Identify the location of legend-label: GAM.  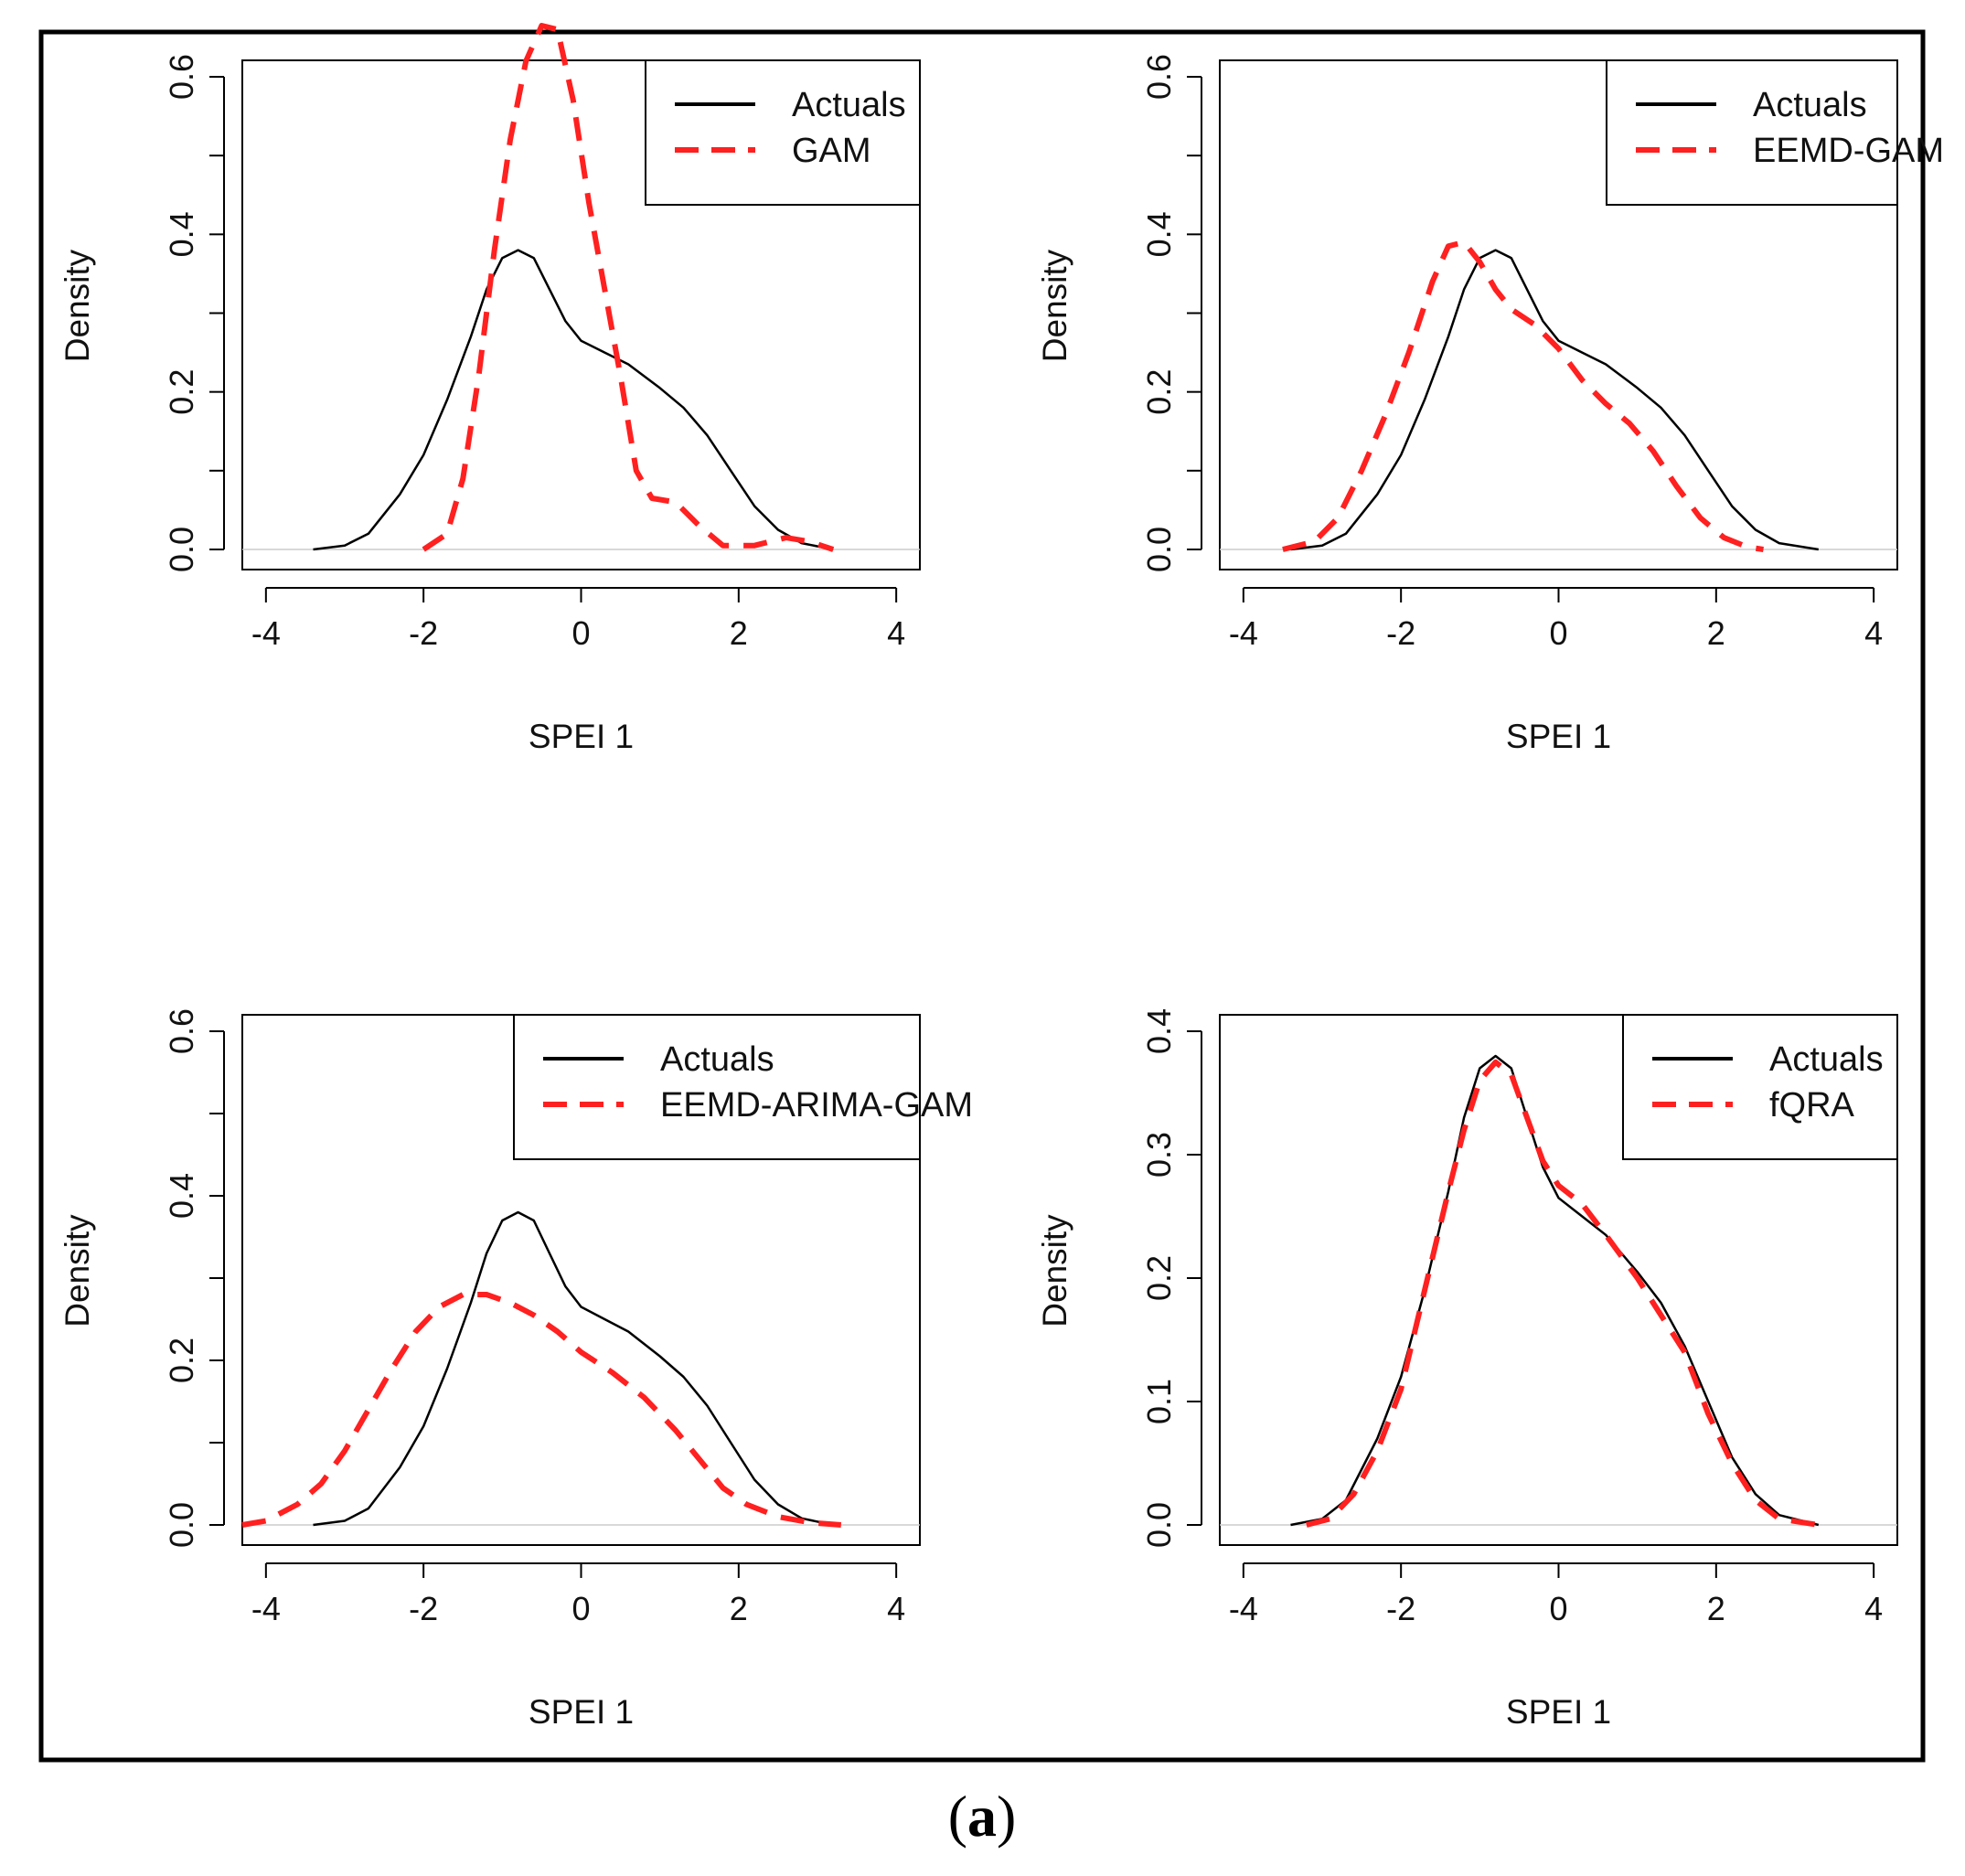
(831, 151).